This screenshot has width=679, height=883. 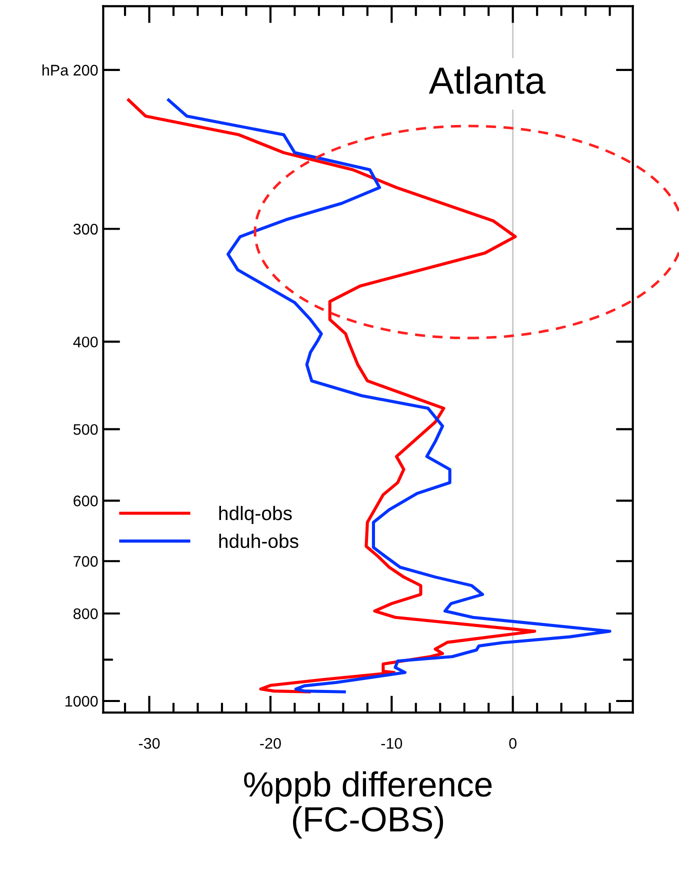 What do you see at coordinates (258, 541) in the screenshot?
I see `legend-label: hduh-obs` at bounding box center [258, 541].